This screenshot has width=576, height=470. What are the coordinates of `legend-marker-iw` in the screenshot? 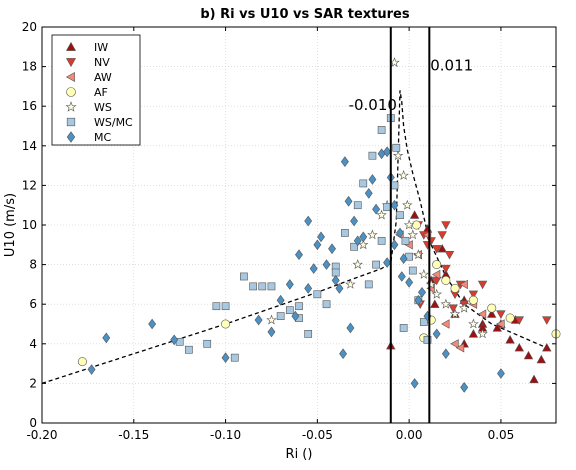 It's located at (71, 46).